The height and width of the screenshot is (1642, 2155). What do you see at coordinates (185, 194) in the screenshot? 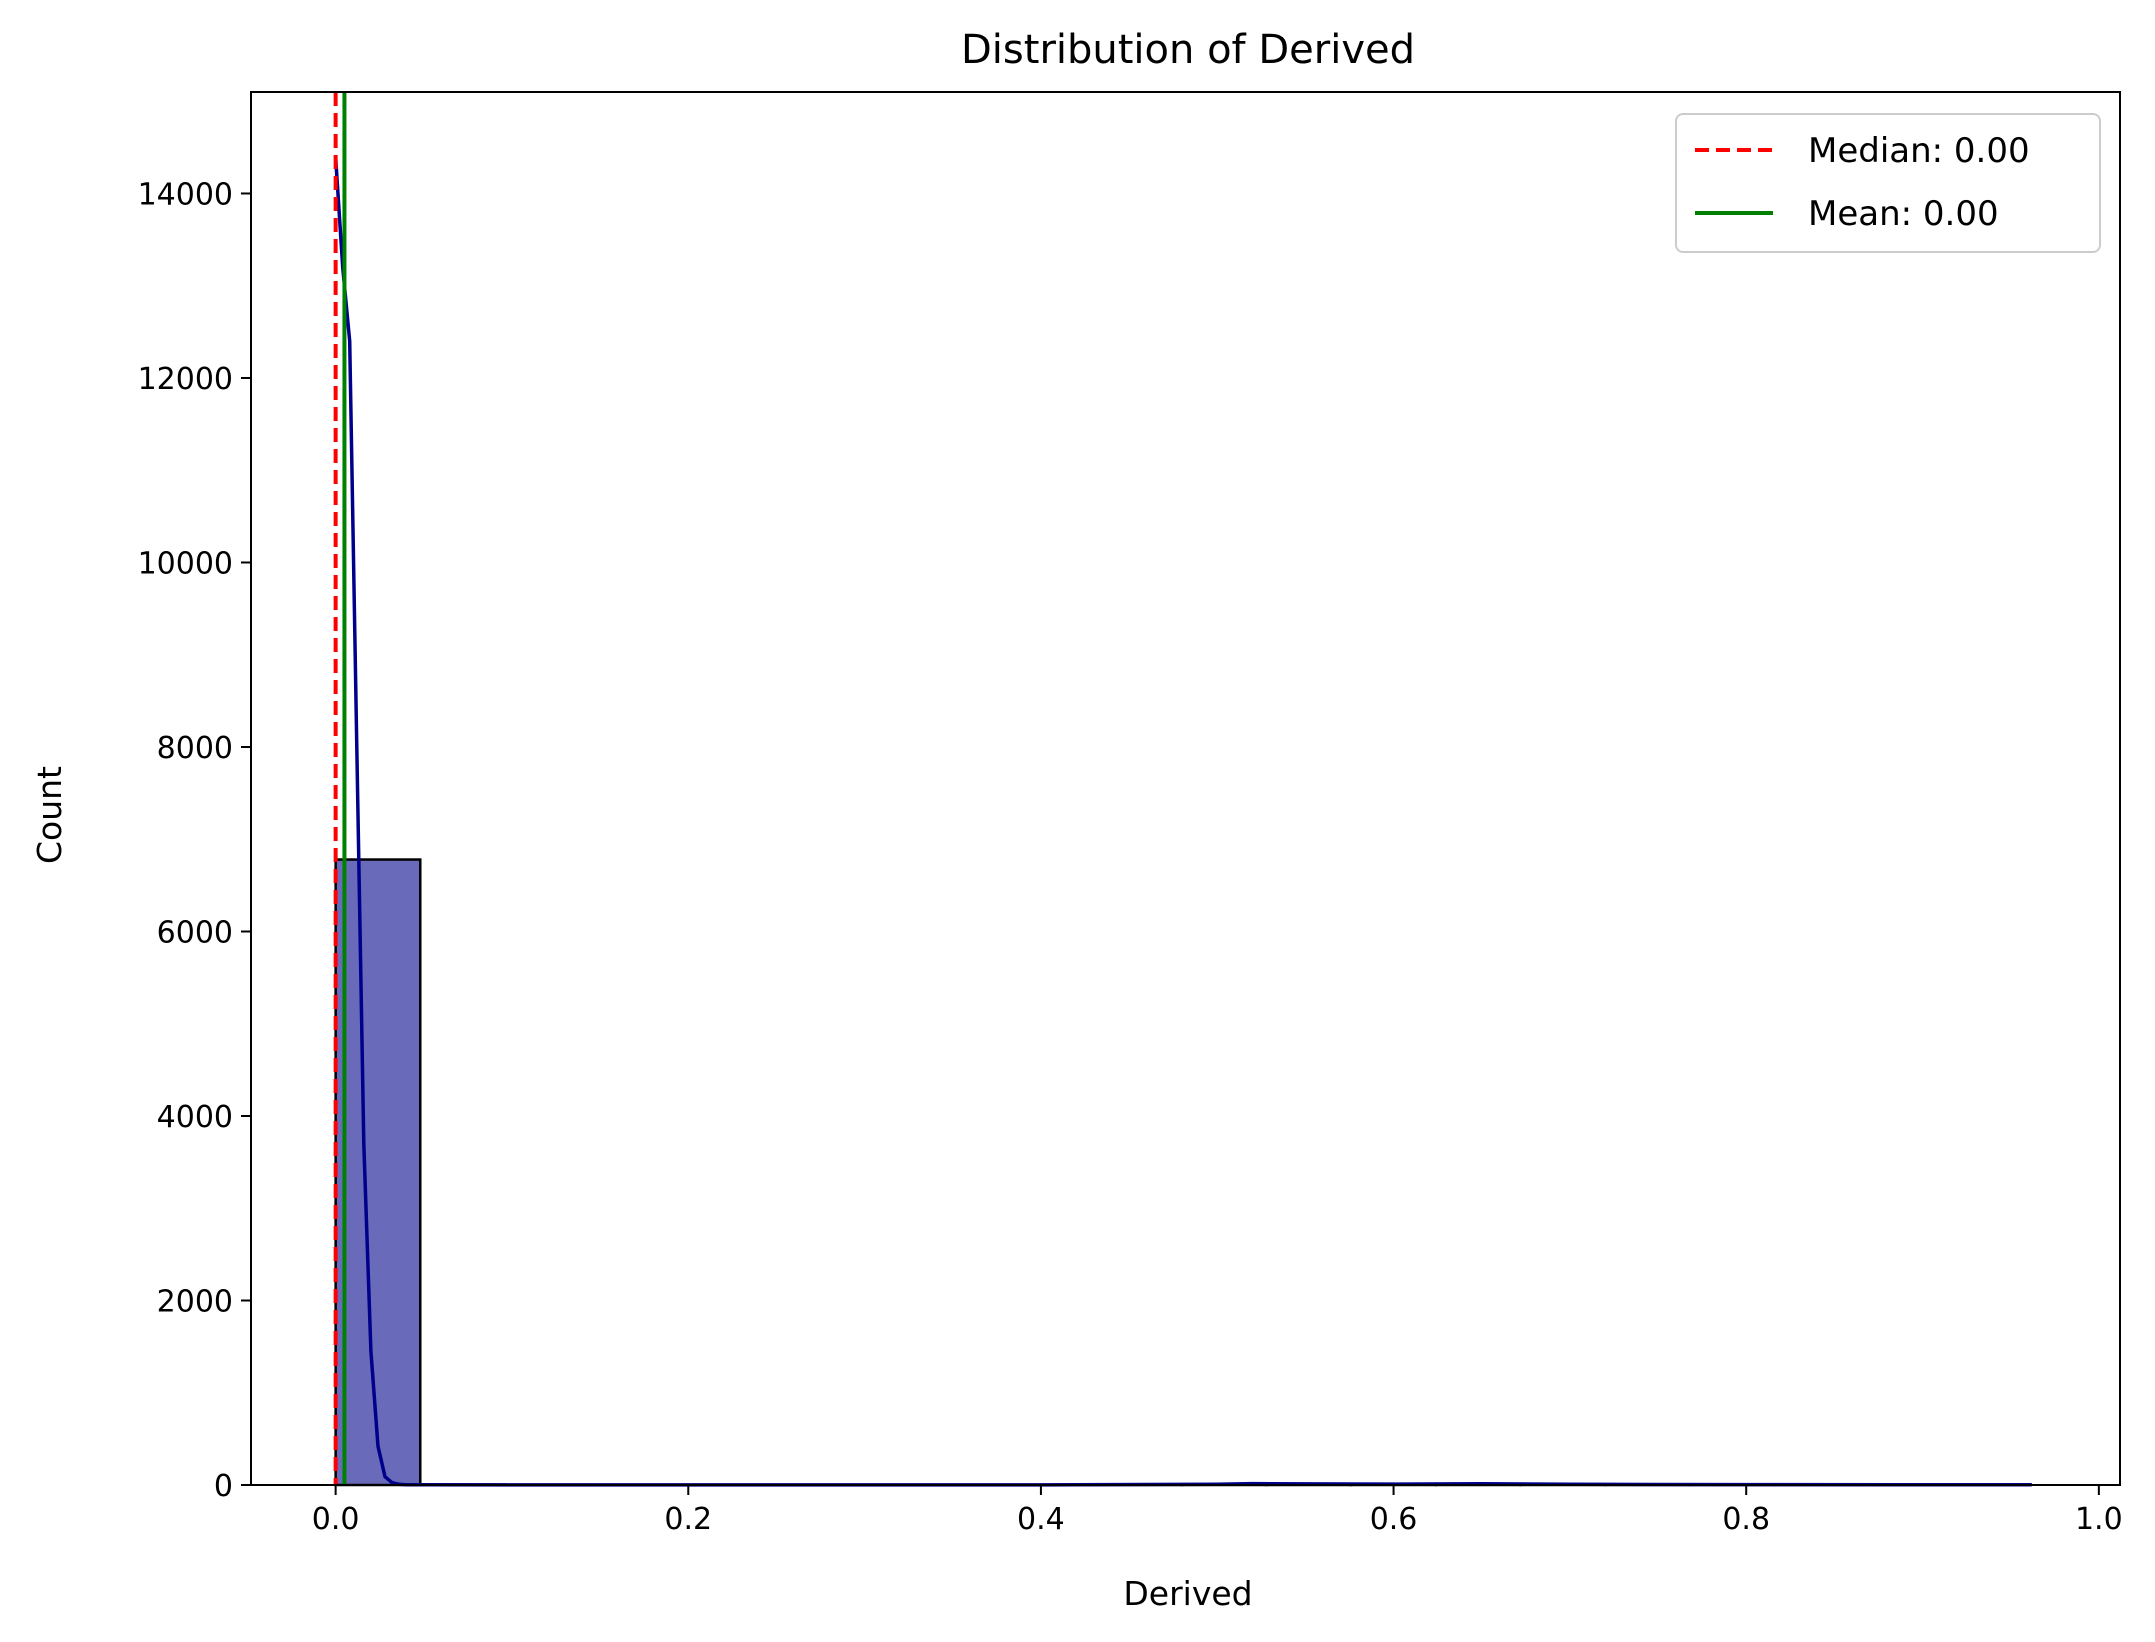
I see `y-tick-label: 14000` at bounding box center [185, 194].